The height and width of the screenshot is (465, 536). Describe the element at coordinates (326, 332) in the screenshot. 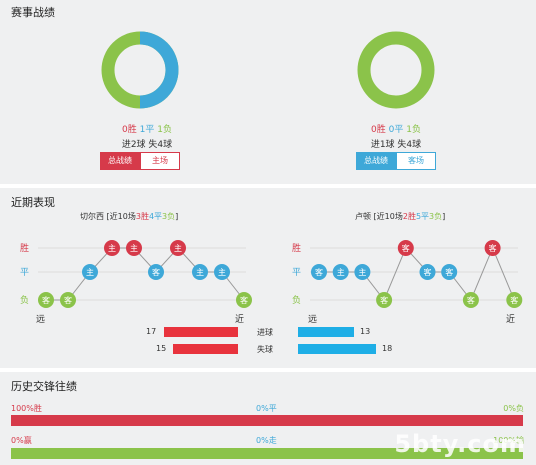

I see `goals-for-right-bar` at that location.